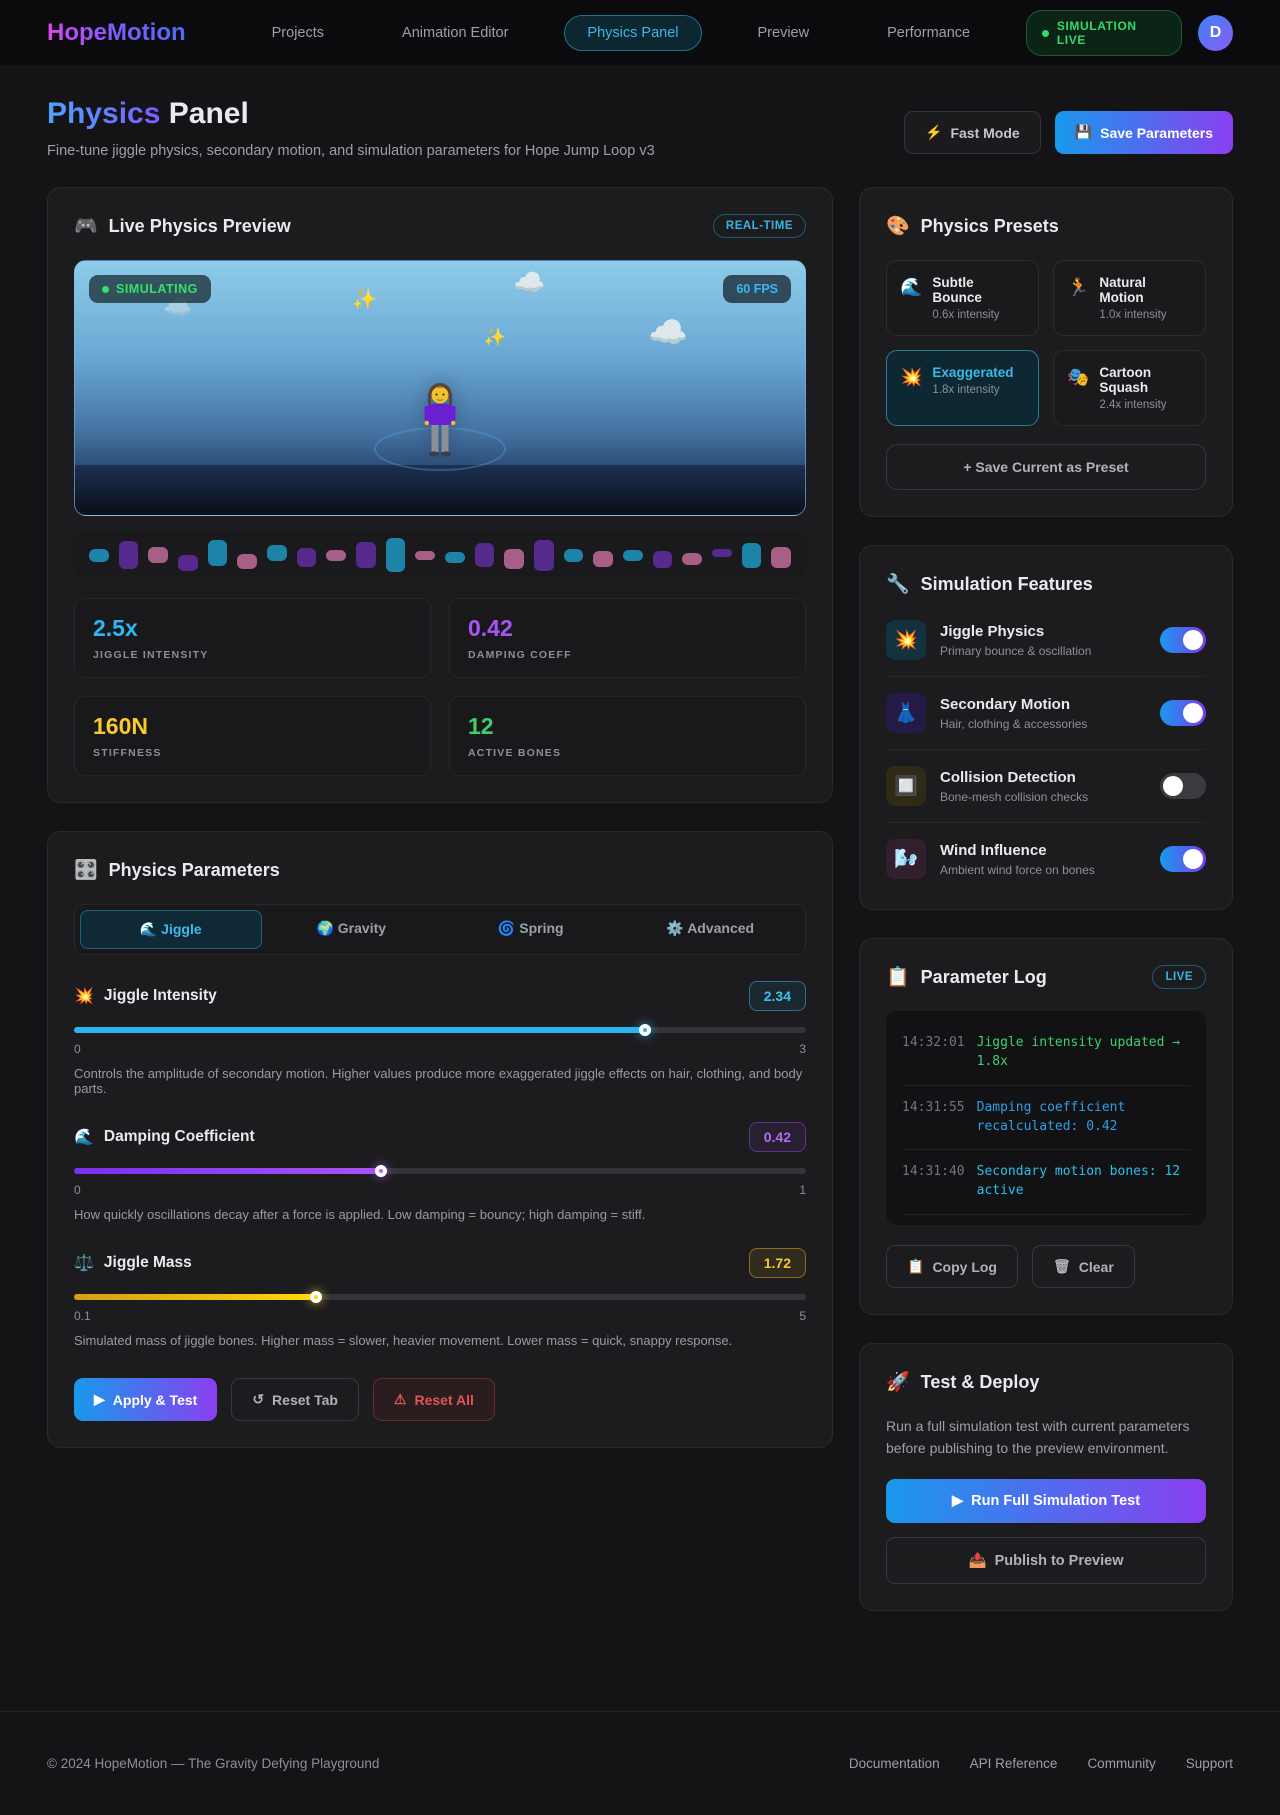 The image size is (1280, 1815). Describe the element at coordinates (440, 388) in the screenshot. I see `simulation-viewport: ☁️ ☁️ ☁️ ✨ ✨` at that location.